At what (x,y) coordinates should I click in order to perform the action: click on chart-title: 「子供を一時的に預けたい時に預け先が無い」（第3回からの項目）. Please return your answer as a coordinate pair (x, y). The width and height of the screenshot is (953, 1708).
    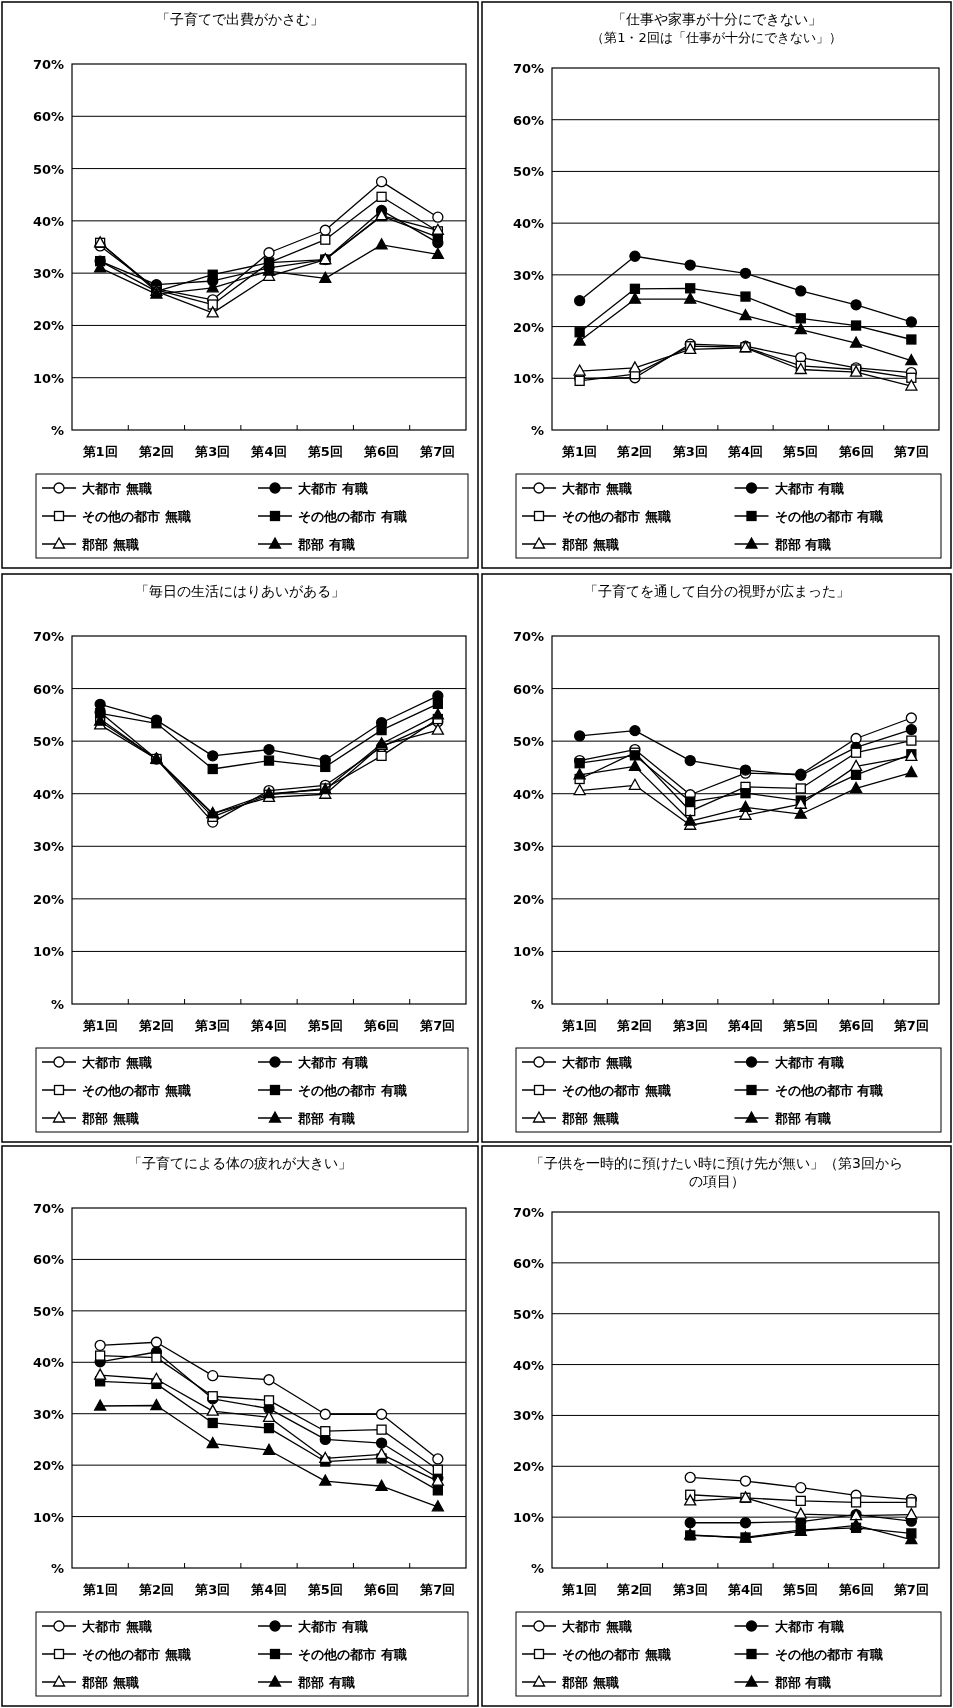
    Looking at the image, I should click on (716, 1172).